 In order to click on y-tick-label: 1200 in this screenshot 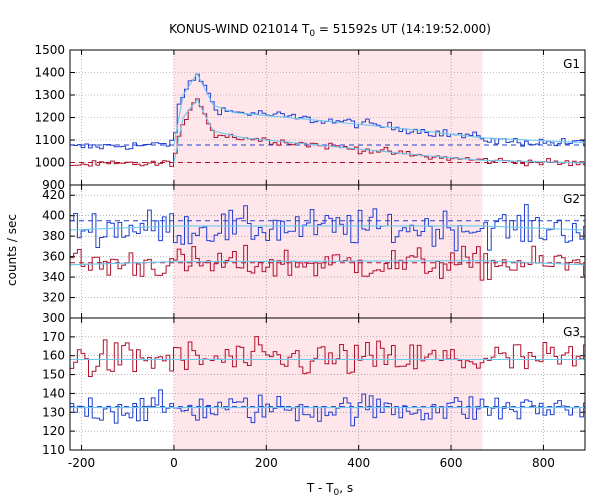, I will do `click(49, 118)`.